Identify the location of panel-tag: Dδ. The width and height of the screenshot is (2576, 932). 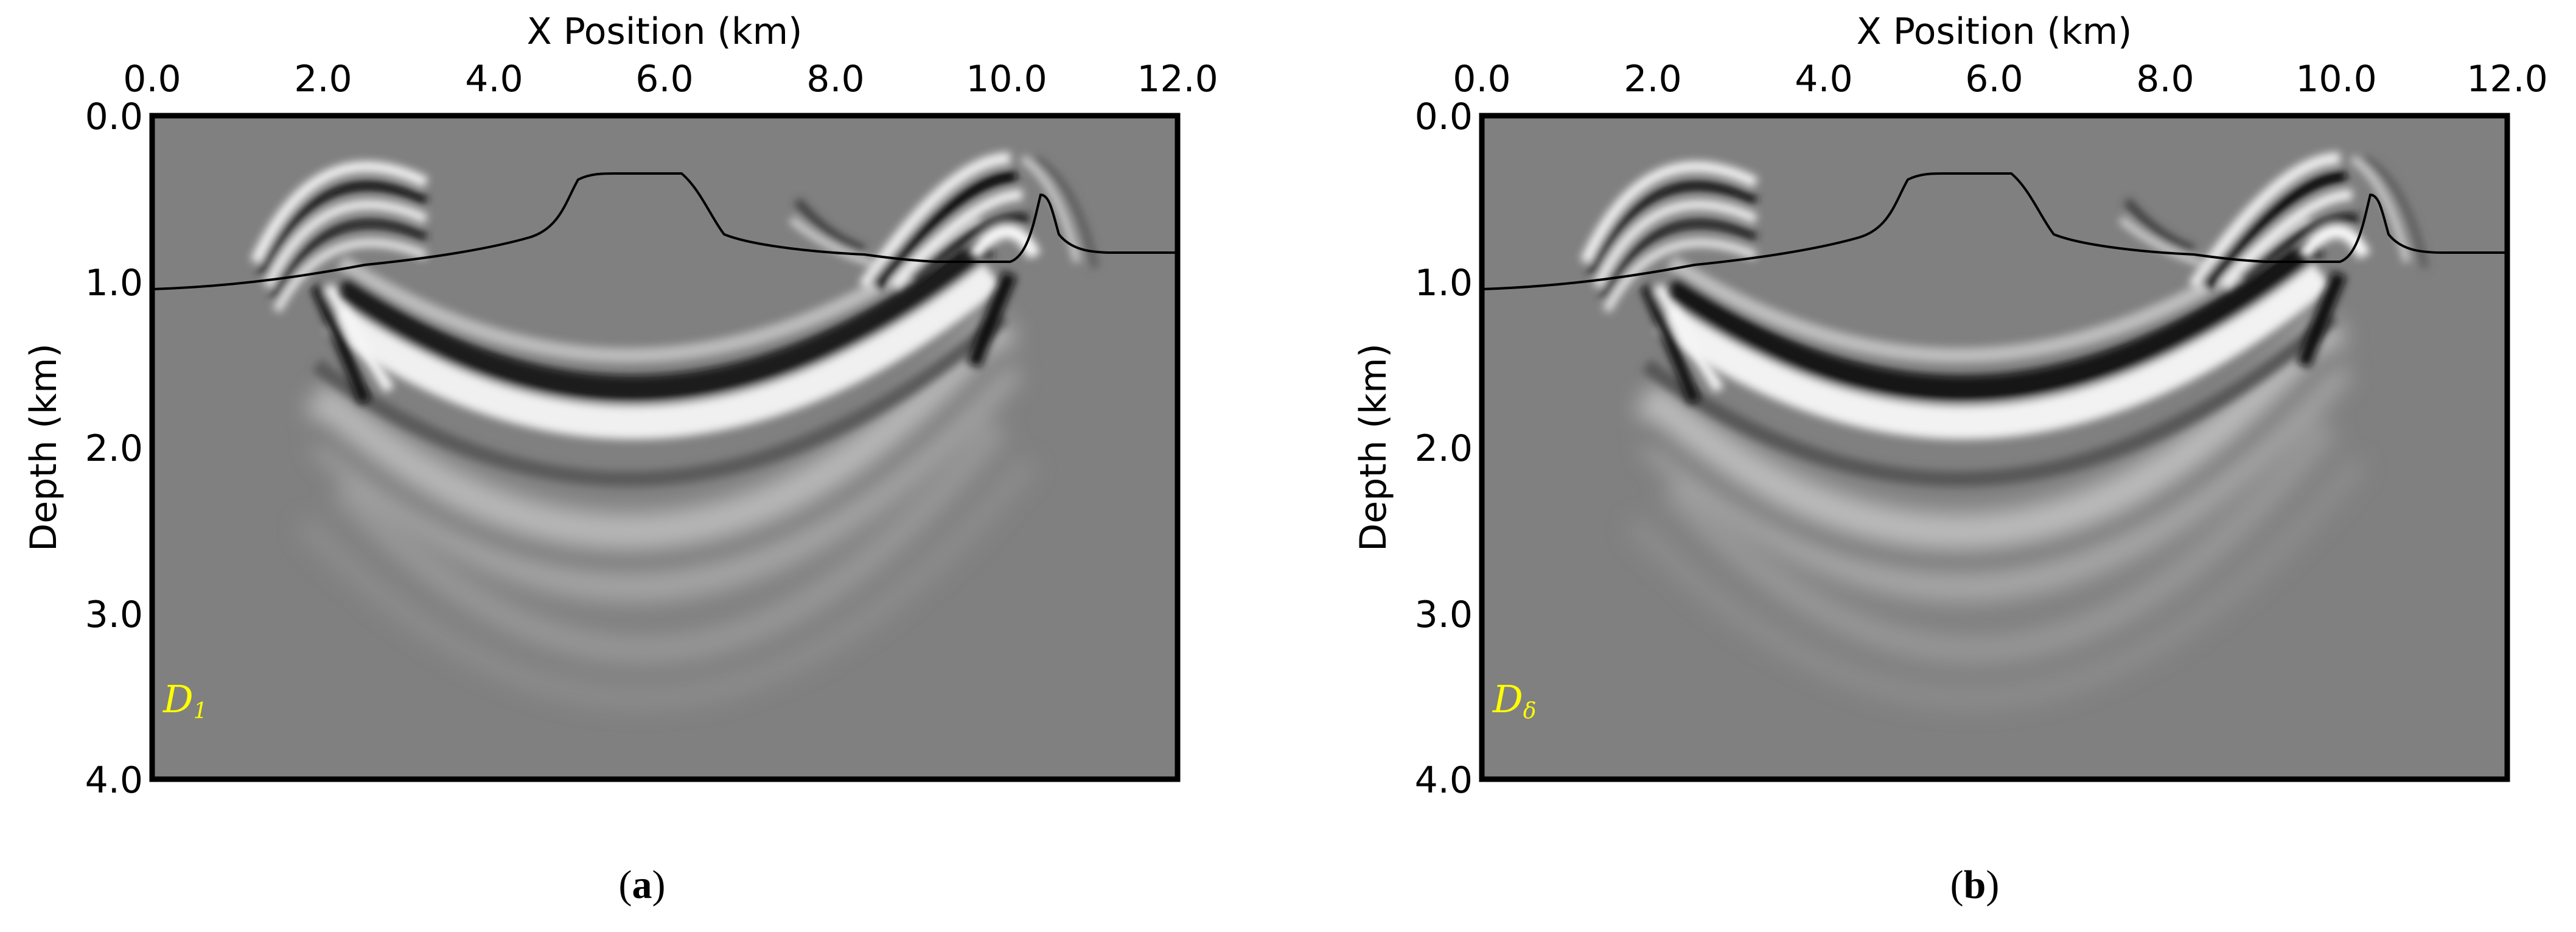
(1514, 701).